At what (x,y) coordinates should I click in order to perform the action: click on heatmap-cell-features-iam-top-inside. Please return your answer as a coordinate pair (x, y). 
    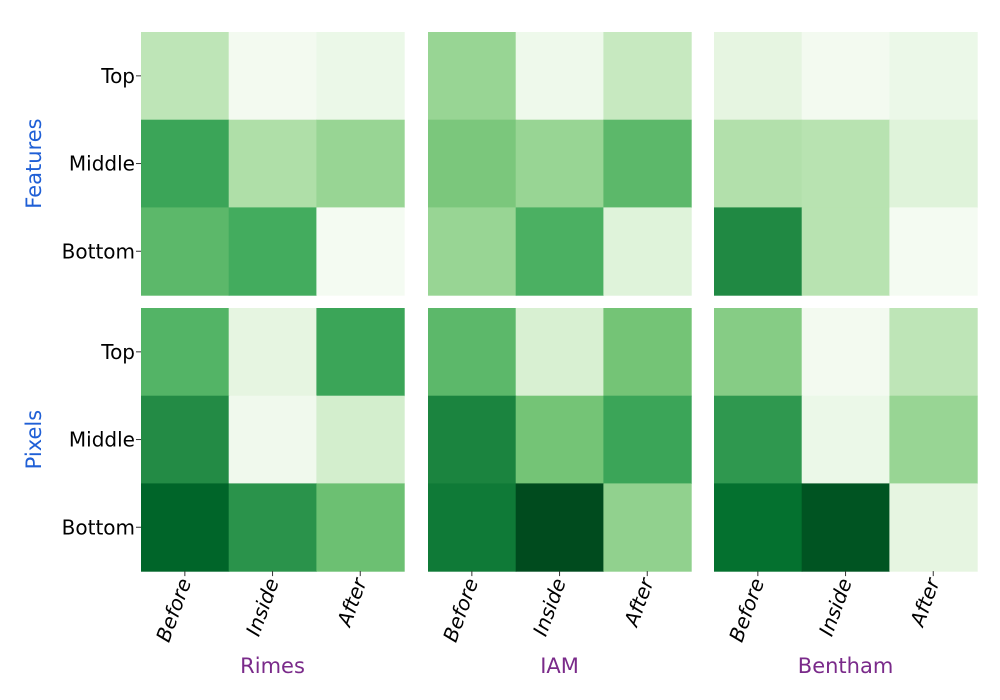
    Looking at the image, I should click on (559, 76).